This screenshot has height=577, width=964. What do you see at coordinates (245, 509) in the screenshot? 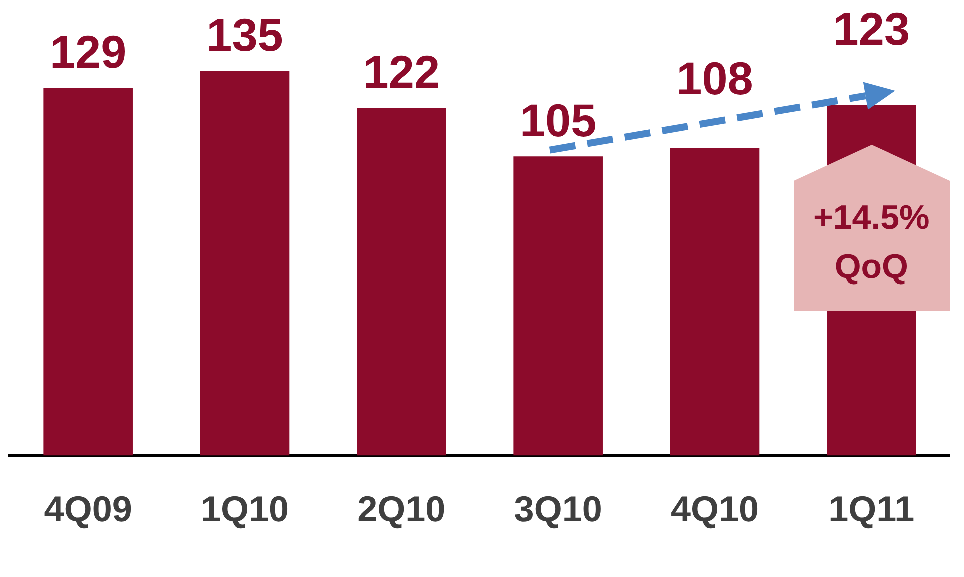
I see `x-tick-label: 1Q10` at bounding box center [245, 509].